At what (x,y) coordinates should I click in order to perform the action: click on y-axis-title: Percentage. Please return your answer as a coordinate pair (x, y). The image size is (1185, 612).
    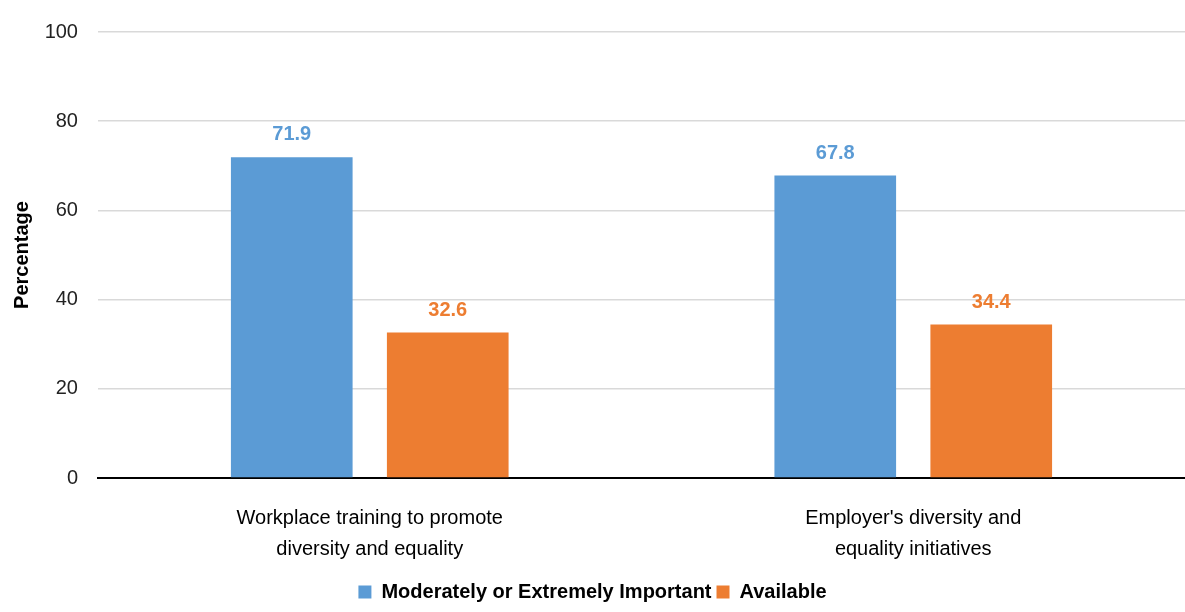
    Looking at the image, I should click on (20, 255).